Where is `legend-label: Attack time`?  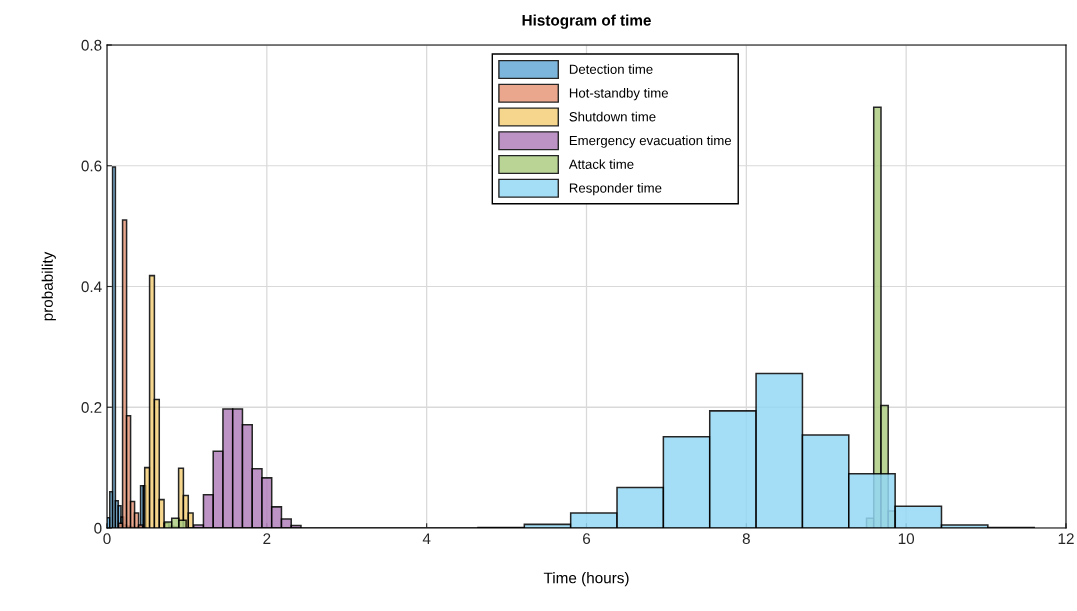 legend-label: Attack time is located at coordinates (601, 164).